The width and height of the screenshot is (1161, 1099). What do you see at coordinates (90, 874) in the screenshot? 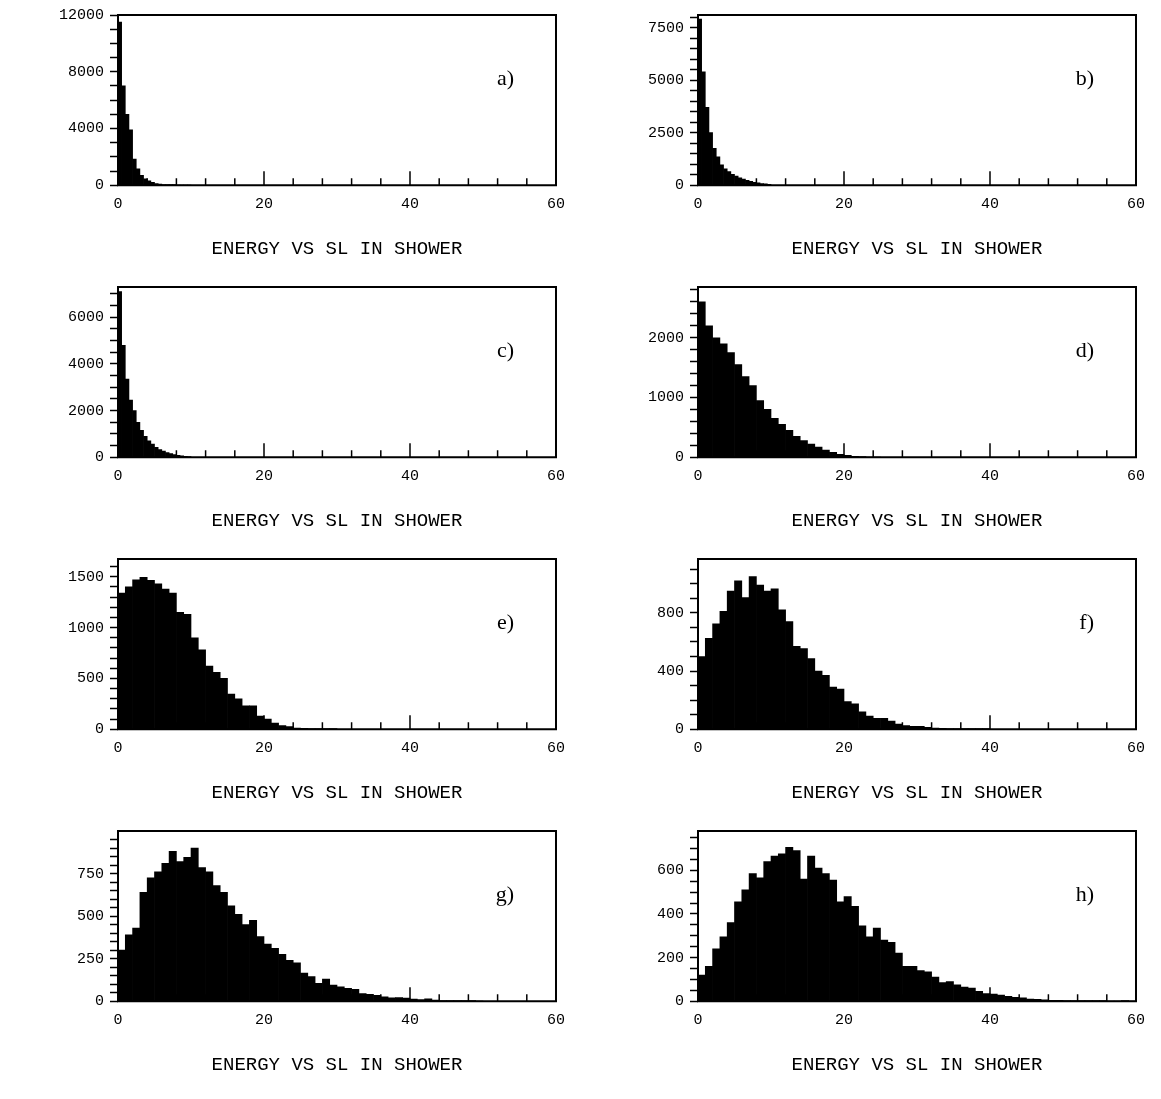
I see `y-tick-label: 750` at bounding box center [90, 874].